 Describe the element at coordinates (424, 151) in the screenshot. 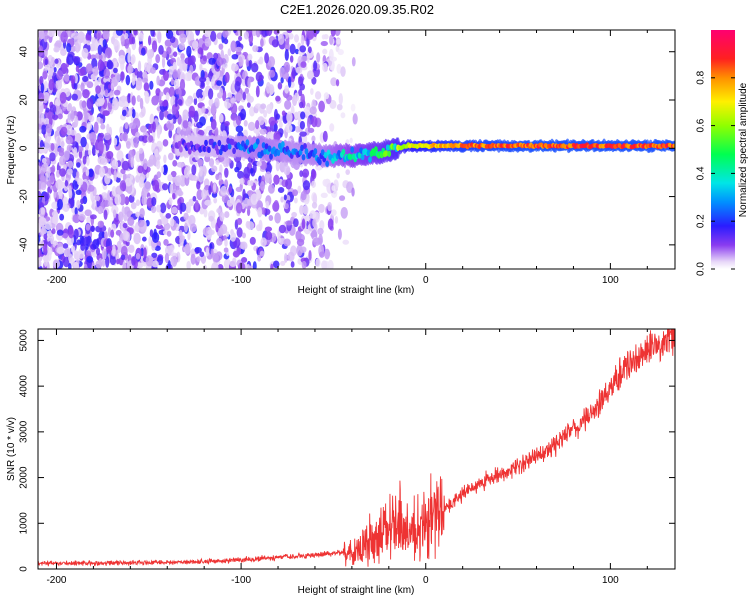

I see `spectrogram-ridge-layer` at that location.